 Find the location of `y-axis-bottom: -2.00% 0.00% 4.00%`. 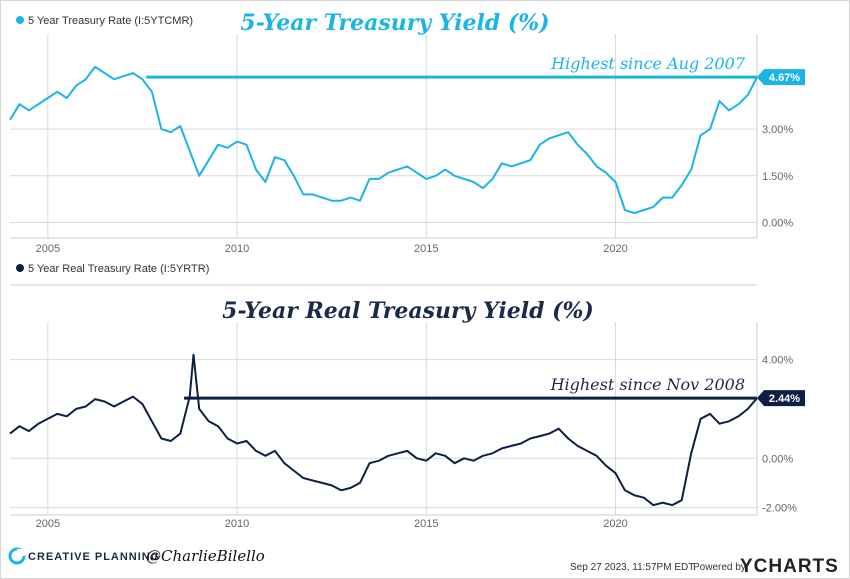

y-axis-bottom: -2.00% 0.00% 4.00% is located at coordinates (779, 435).